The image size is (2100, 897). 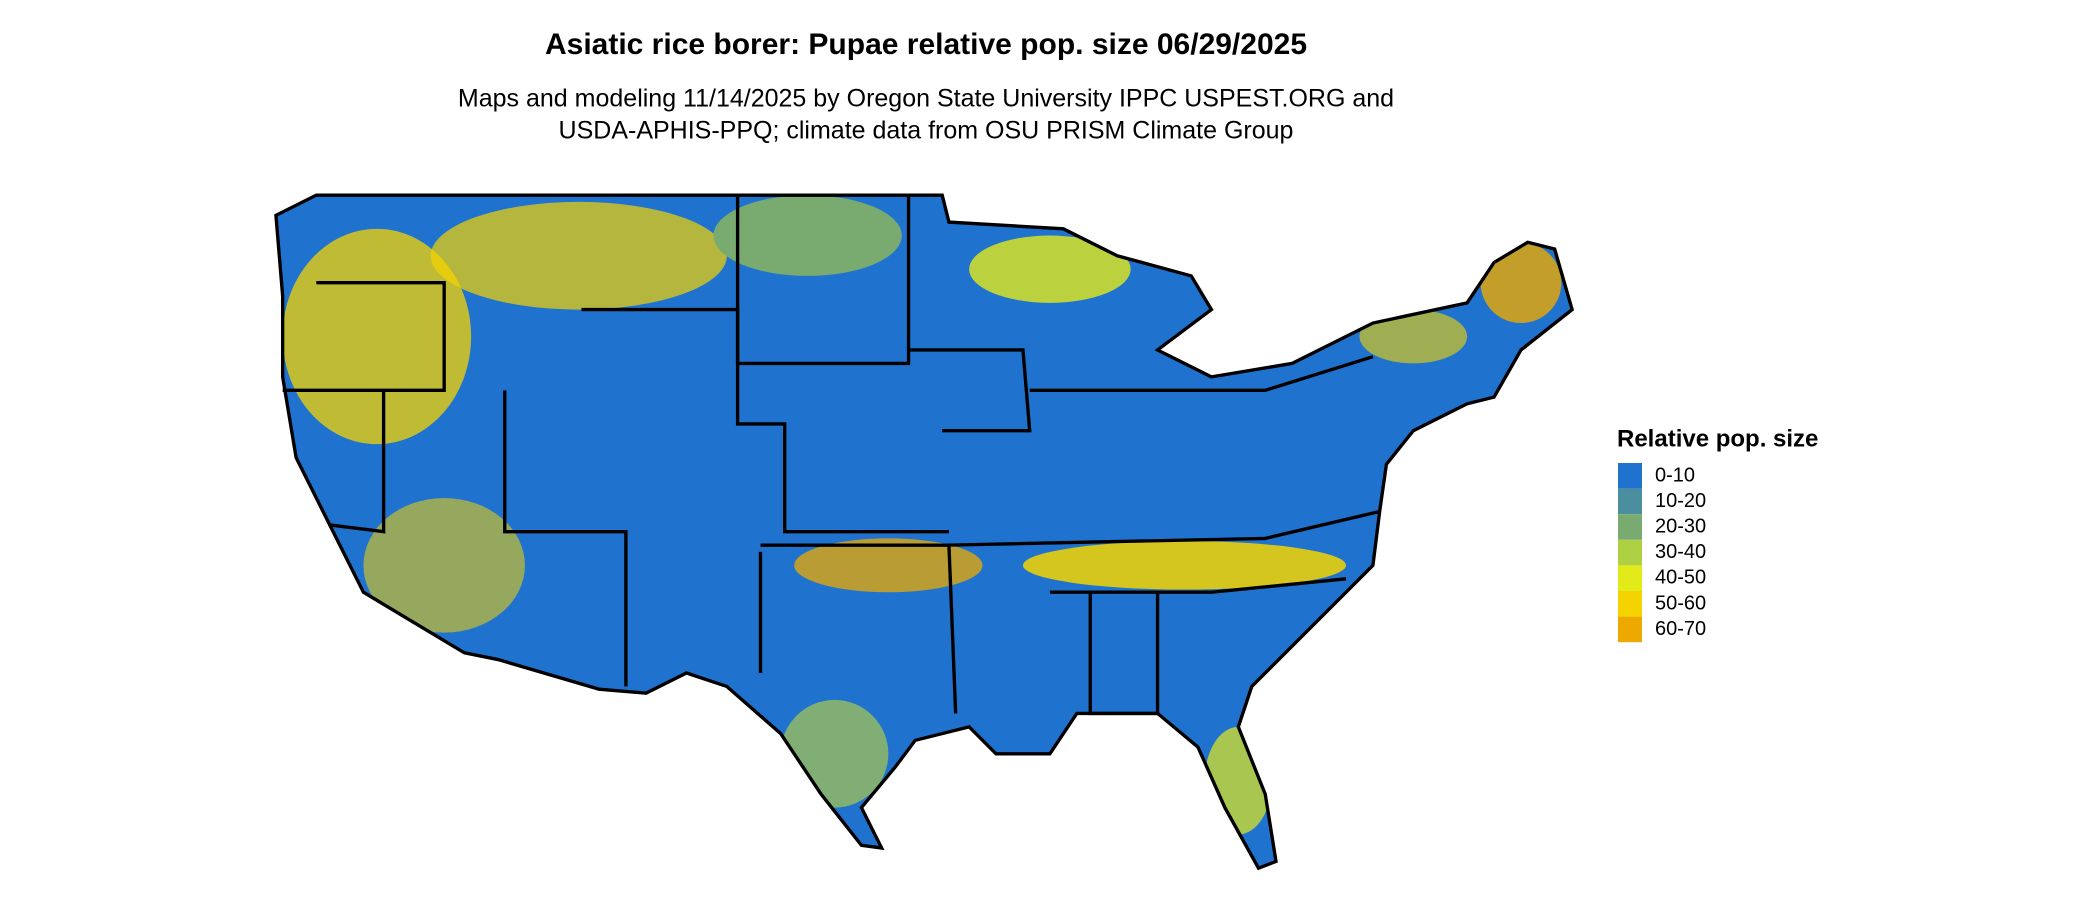 What do you see at coordinates (1680, 578) in the screenshot?
I see `legend-label: 40-50` at bounding box center [1680, 578].